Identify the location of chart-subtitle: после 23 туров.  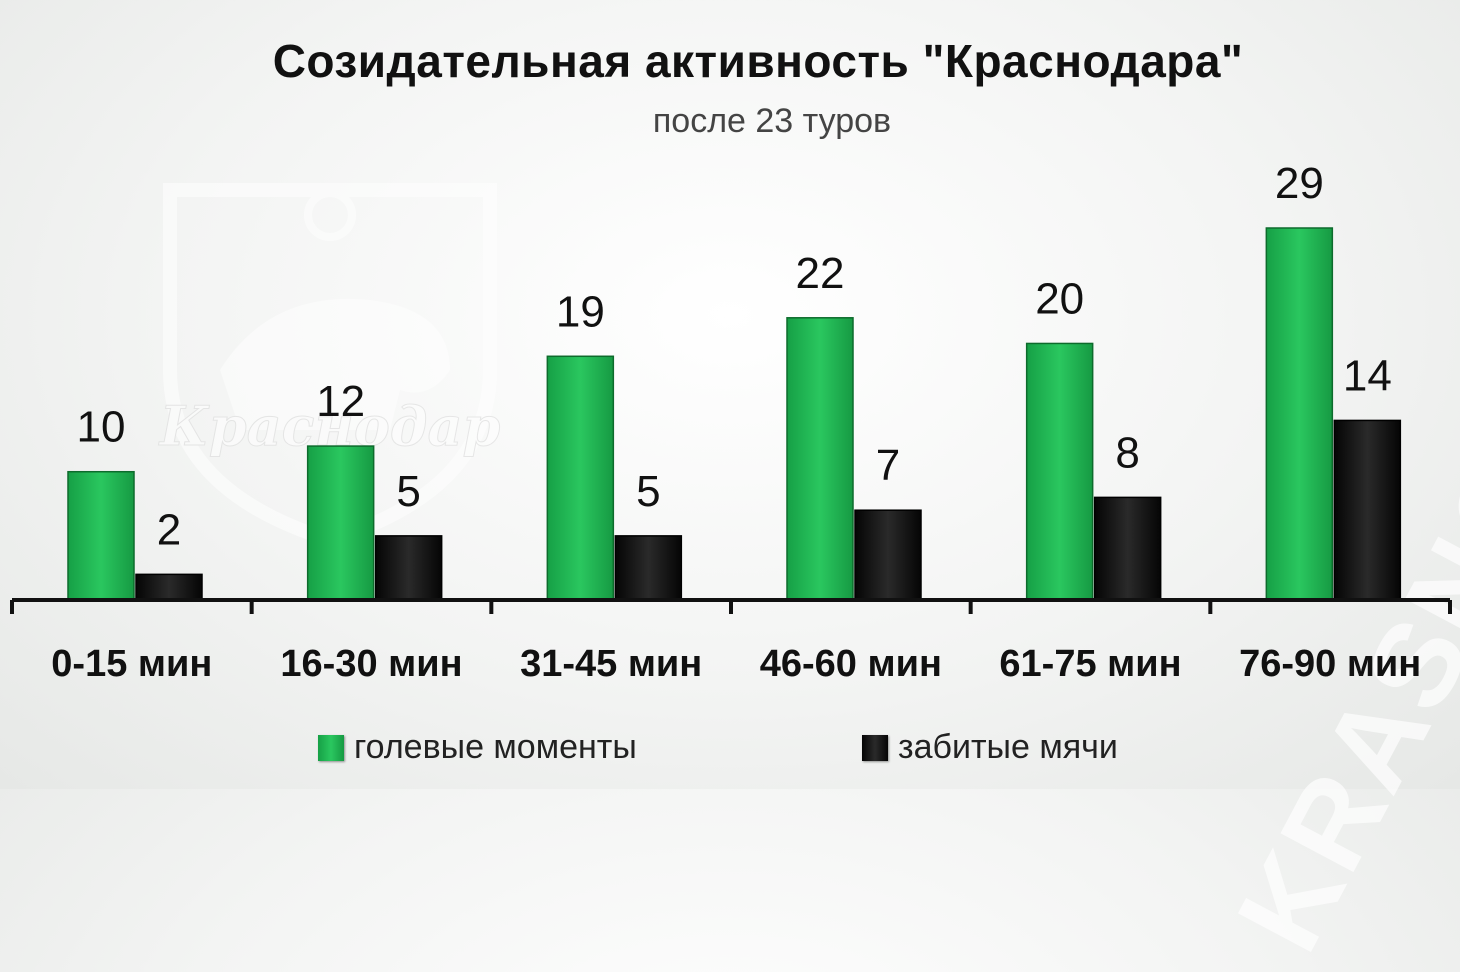
(772, 121).